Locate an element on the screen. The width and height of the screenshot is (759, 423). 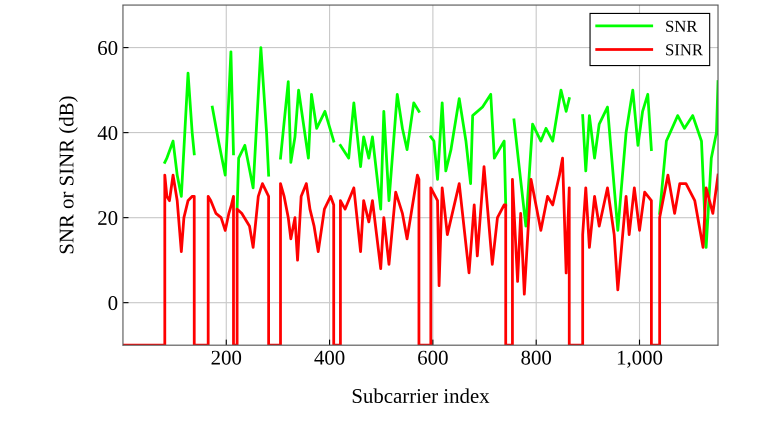
x-tick-label: 600 is located at coordinates (433, 357).